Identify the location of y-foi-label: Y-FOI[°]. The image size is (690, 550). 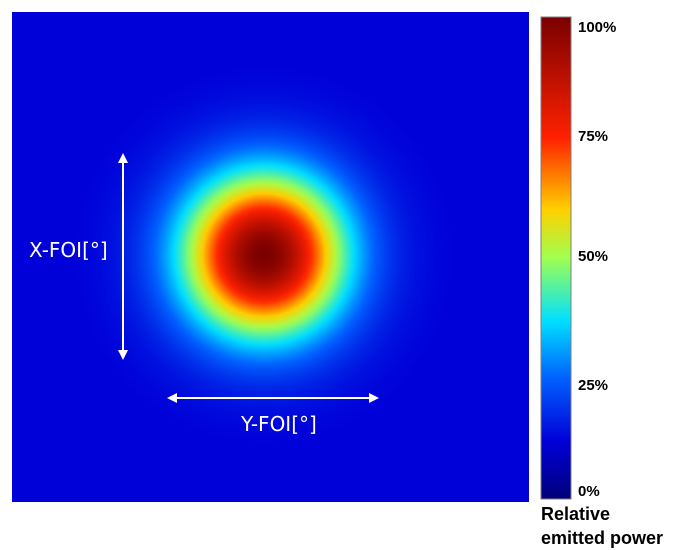
(279, 424).